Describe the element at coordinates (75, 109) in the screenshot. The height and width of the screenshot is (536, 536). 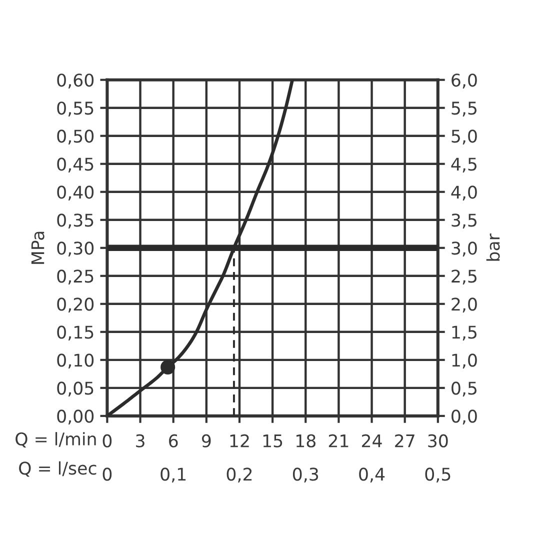
I see `y-tick-label: 0,55` at that location.